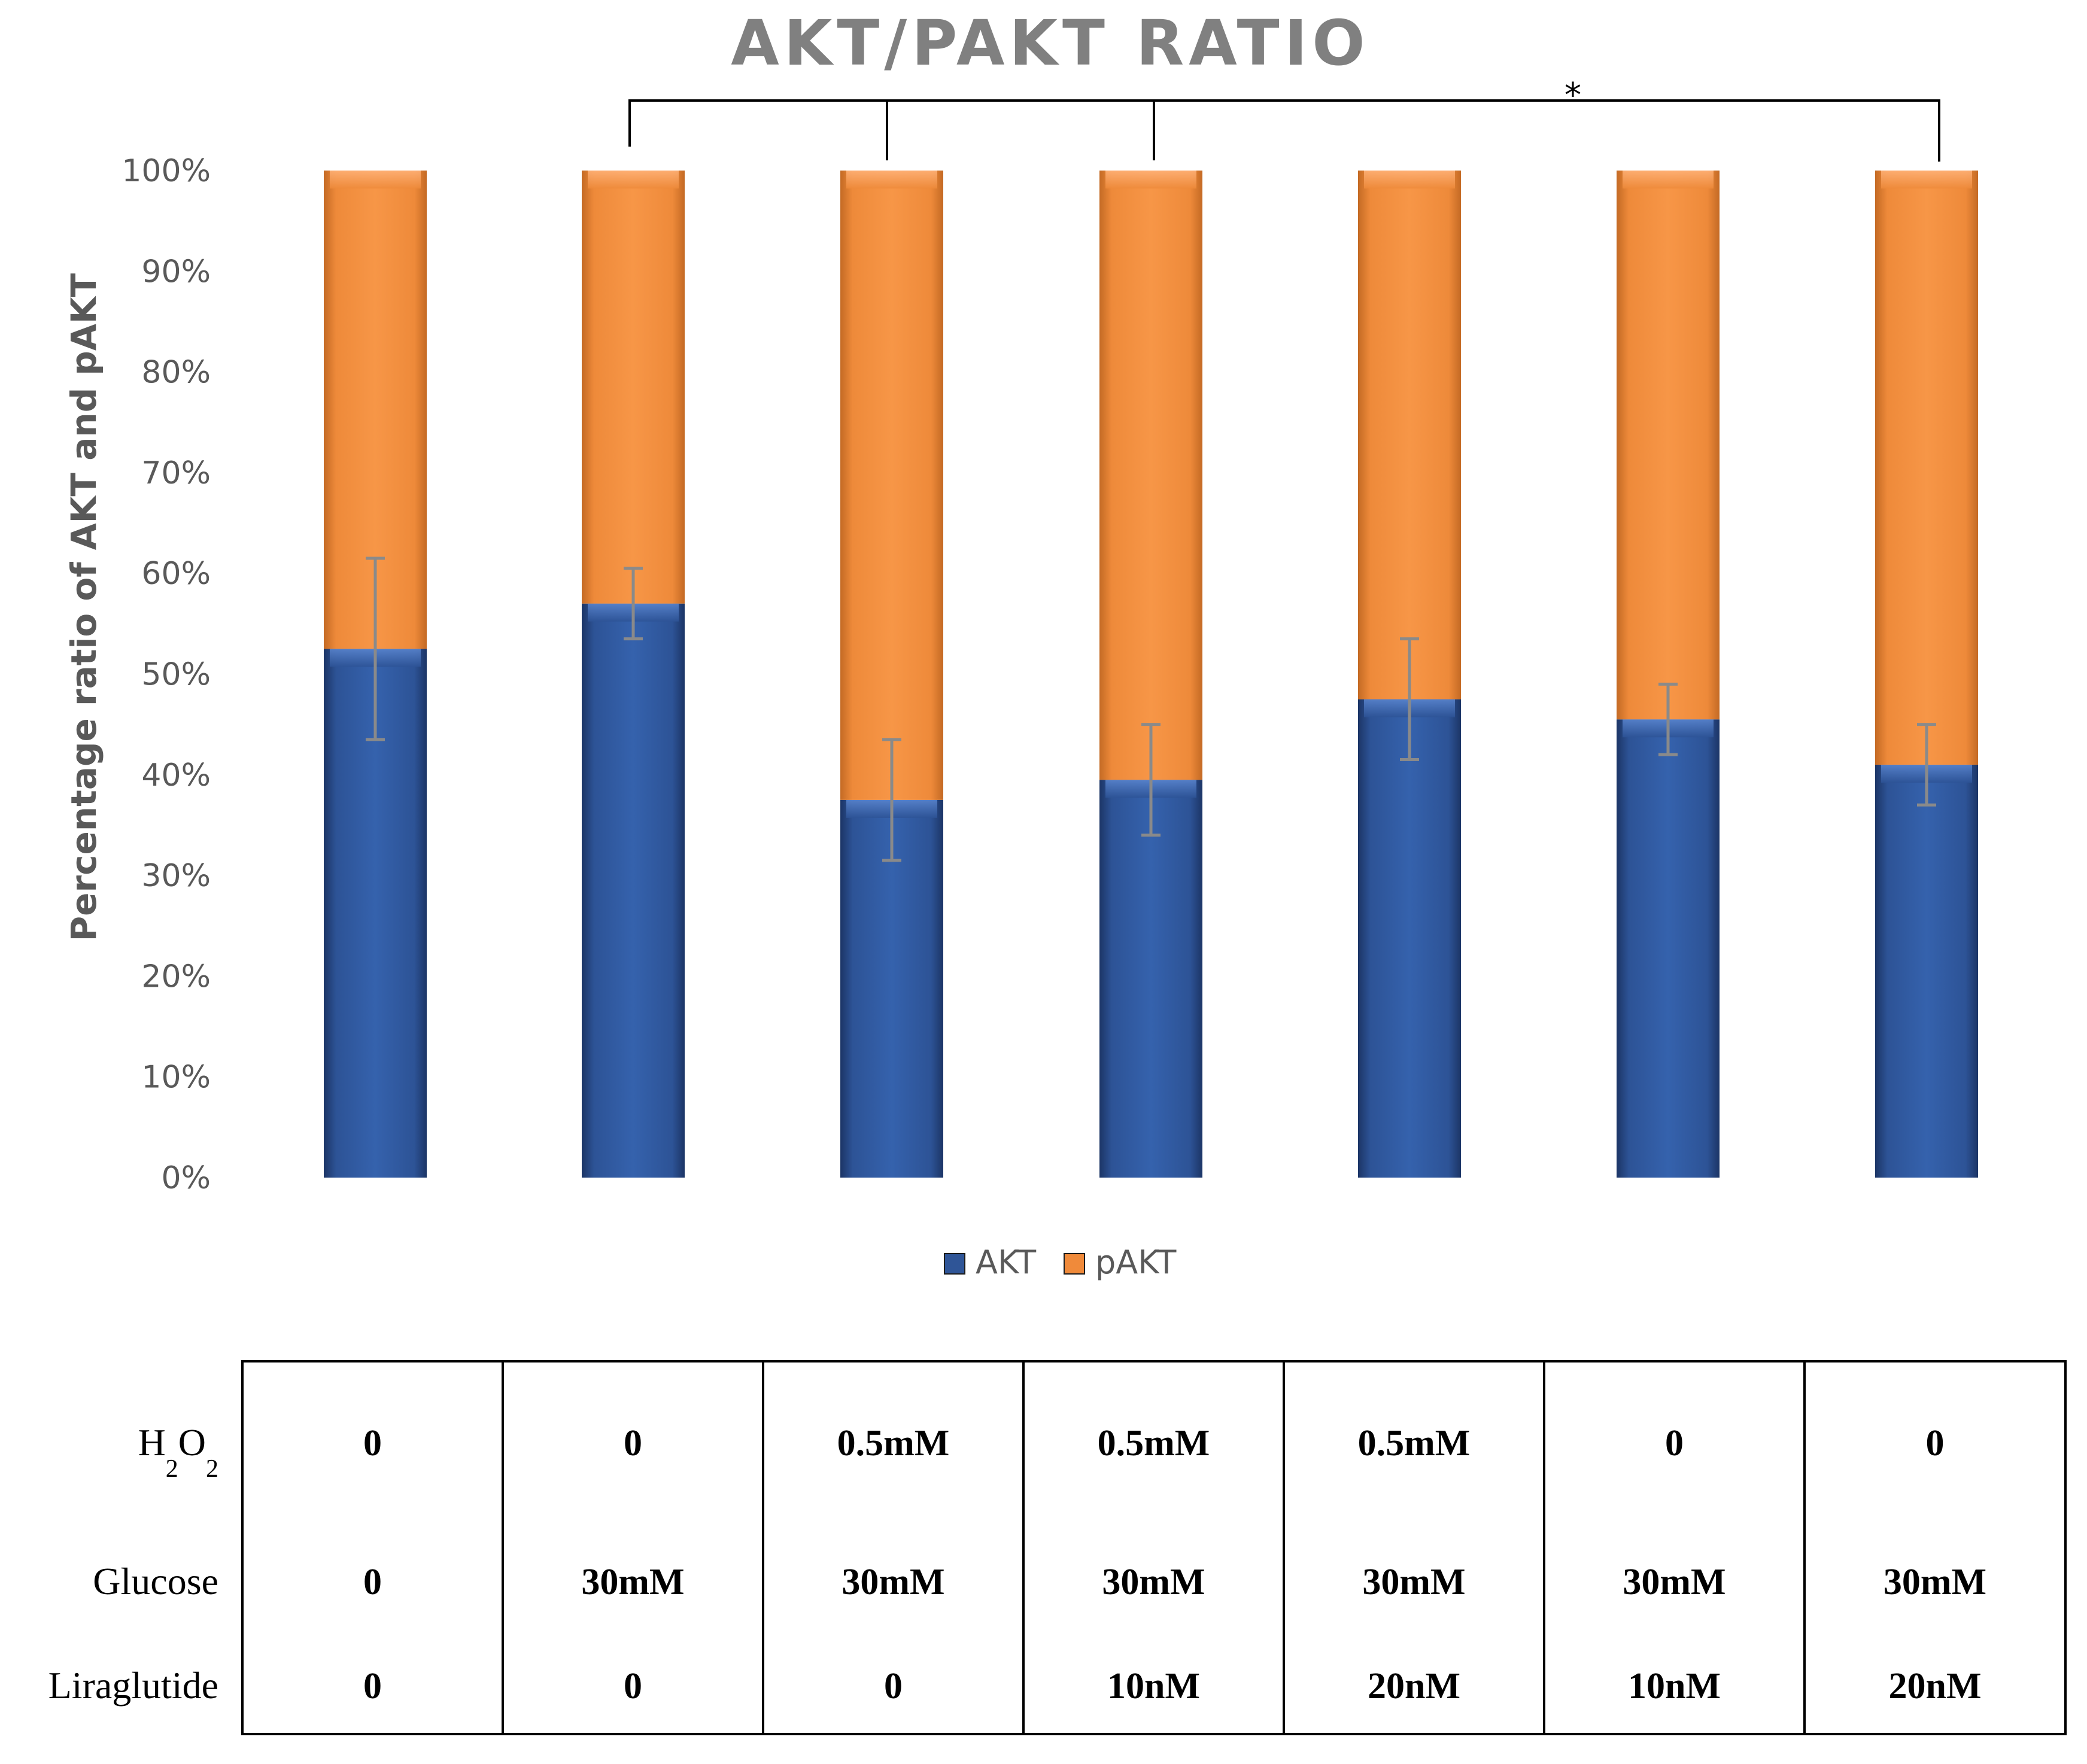 Image resolution: width=2087 pixels, height=1764 pixels. Describe the element at coordinates (1136, 1262) in the screenshot. I see `legend-label: pAKT` at that location.